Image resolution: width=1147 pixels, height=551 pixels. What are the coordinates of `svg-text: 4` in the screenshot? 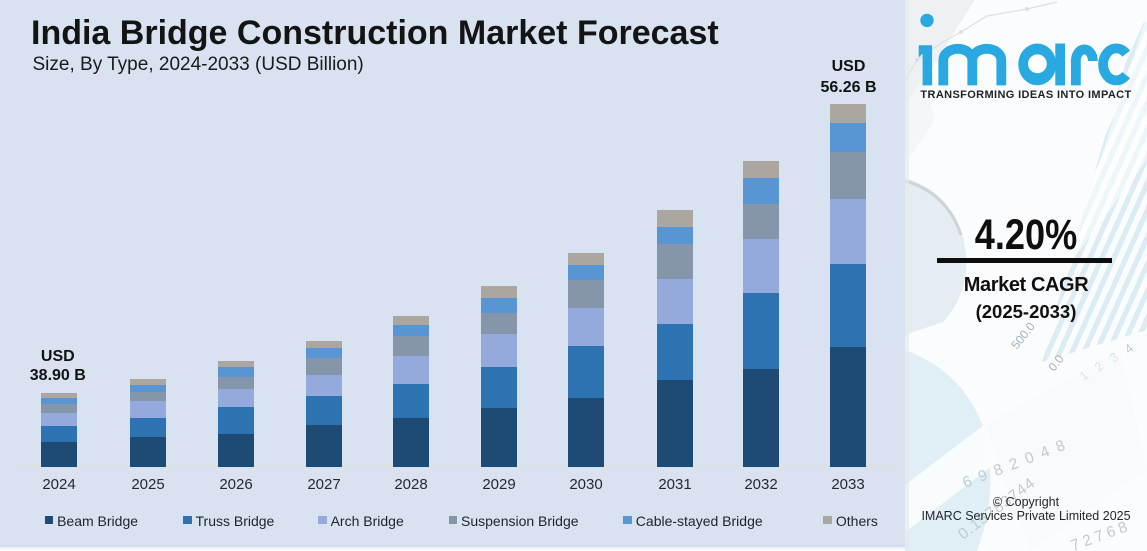 It's located at (1129, 348).